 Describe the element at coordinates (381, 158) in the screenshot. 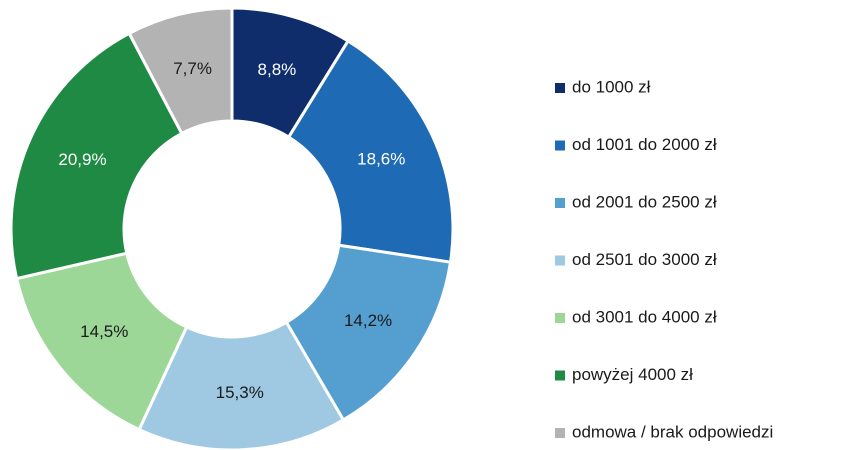

I see `value-label: 18,6%` at that location.